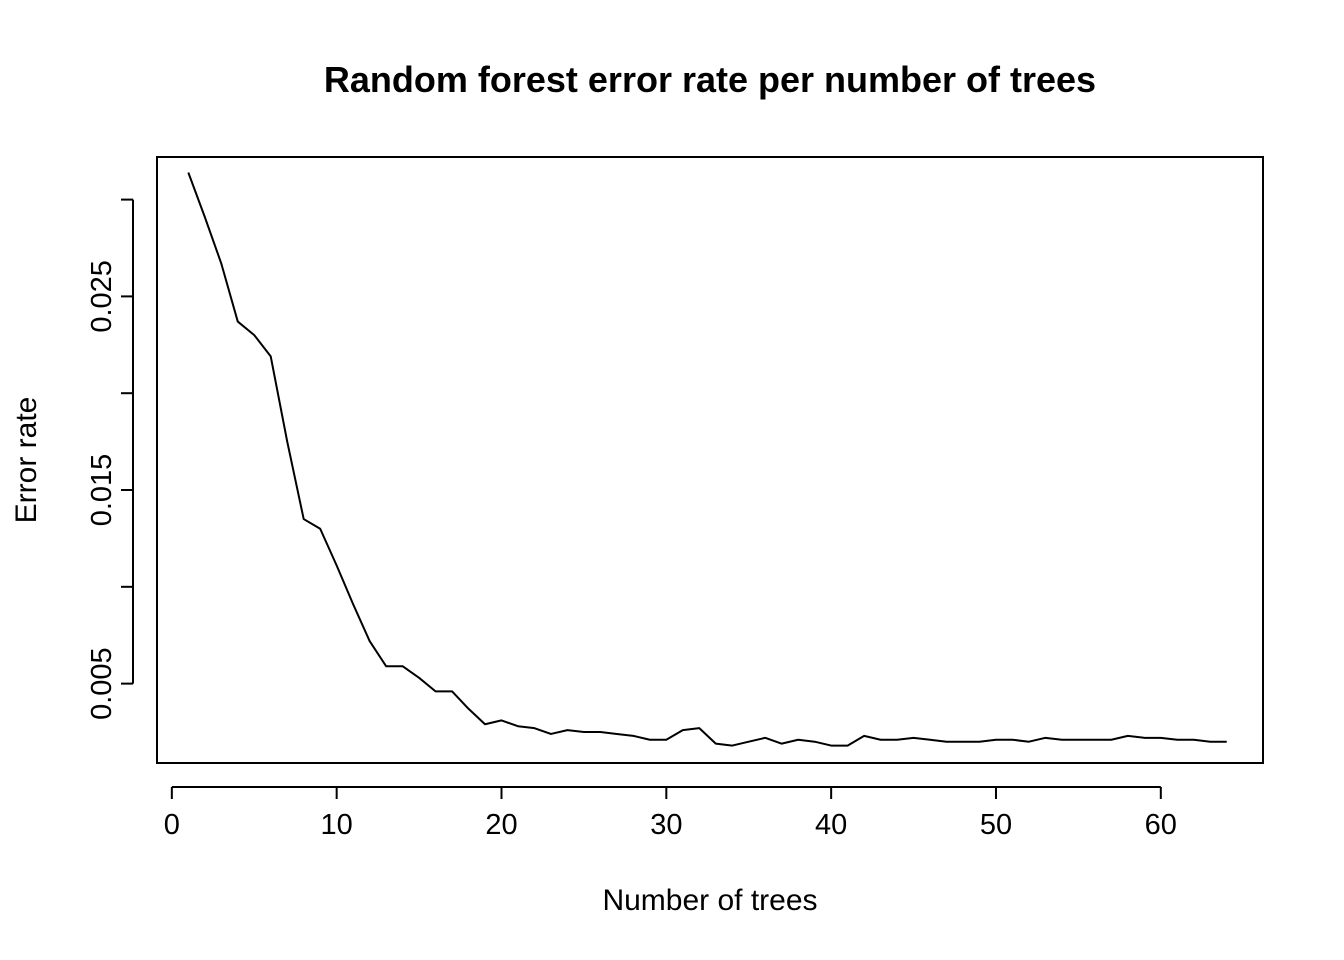 The image size is (1344, 960). I want to click on y-axis-label: Error rate, so click(26, 460).